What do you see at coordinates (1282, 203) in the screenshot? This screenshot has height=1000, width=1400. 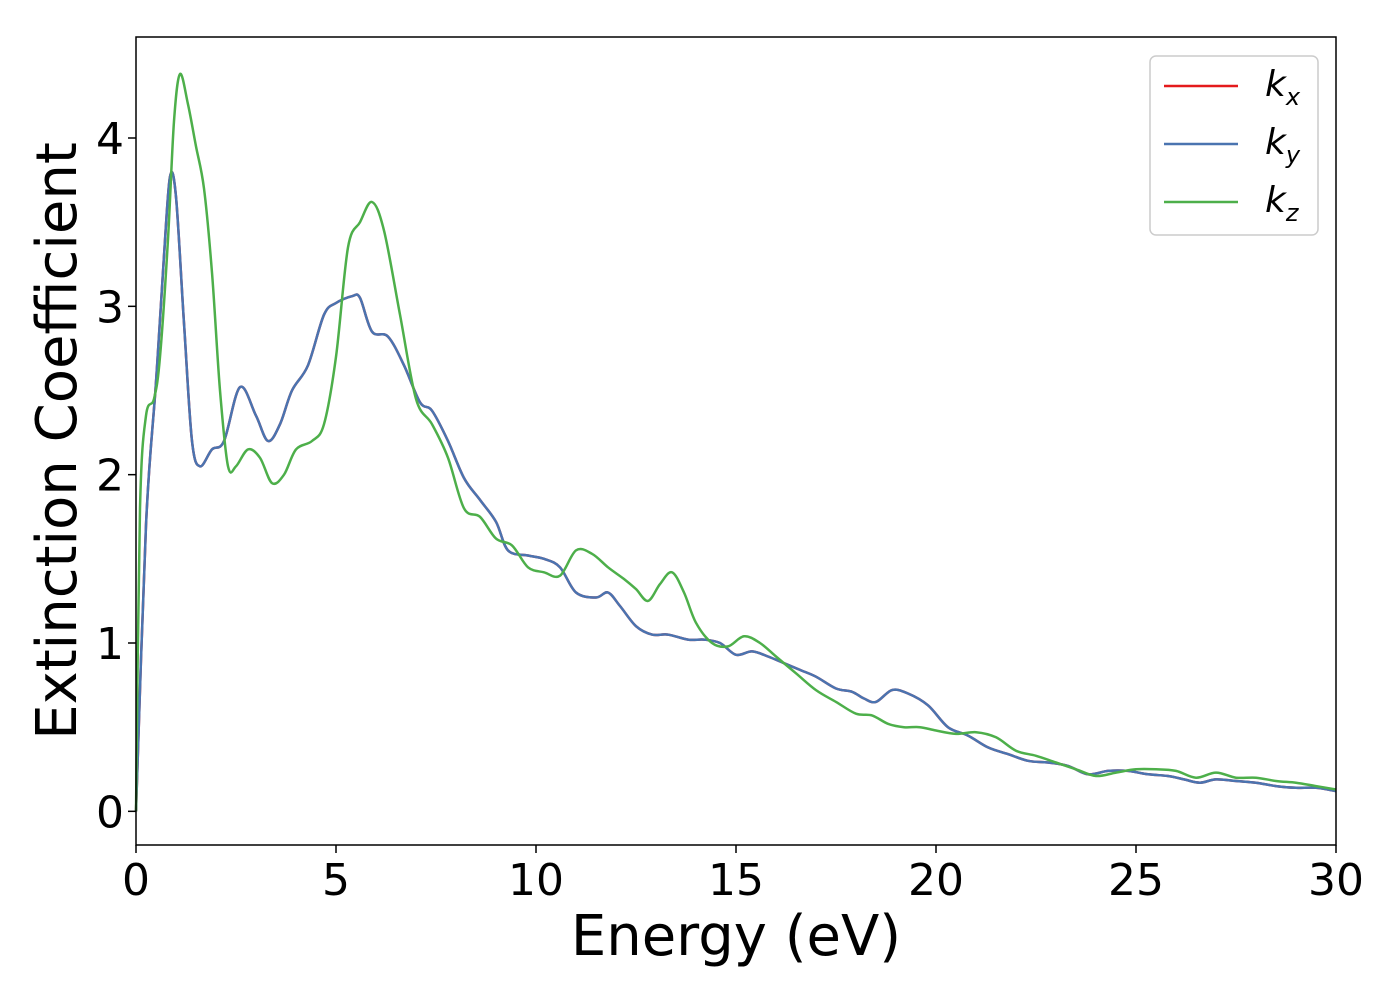 I see `legend-label-kz: kz` at bounding box center [1282, 203].